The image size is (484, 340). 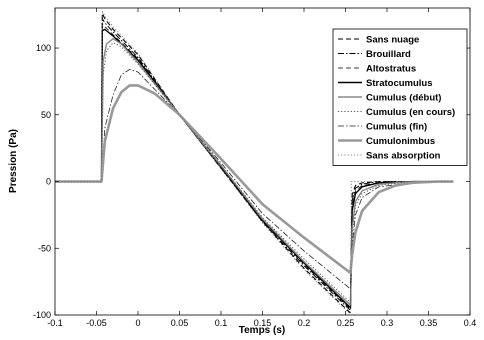 What do you see at coordinates (410, 112) in the screenshot?
I see `legend-entry: Cumulus (en cours)` at bounding box center [410, 112].